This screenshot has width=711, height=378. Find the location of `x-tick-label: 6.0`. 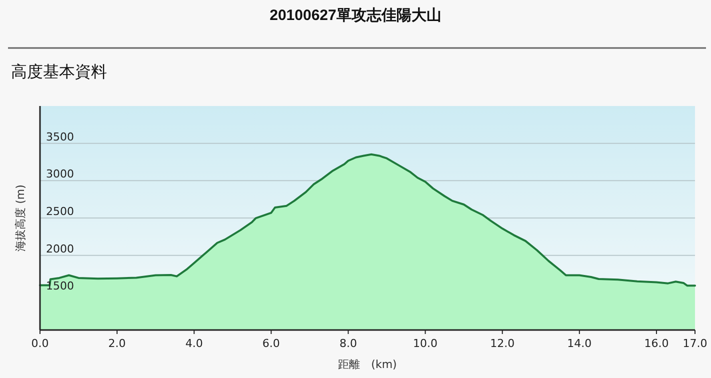

x-tick-label: 6.0 is located at coordinates (271, 343).